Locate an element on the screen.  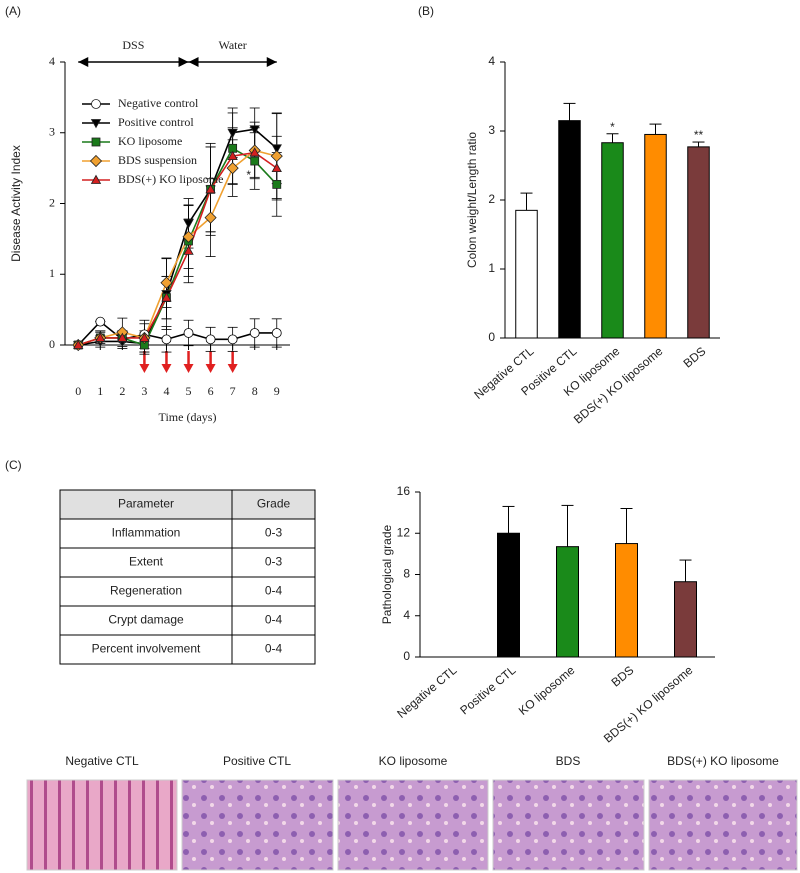
table-cell-text: 0-4 is located at coordinates (274, 591).